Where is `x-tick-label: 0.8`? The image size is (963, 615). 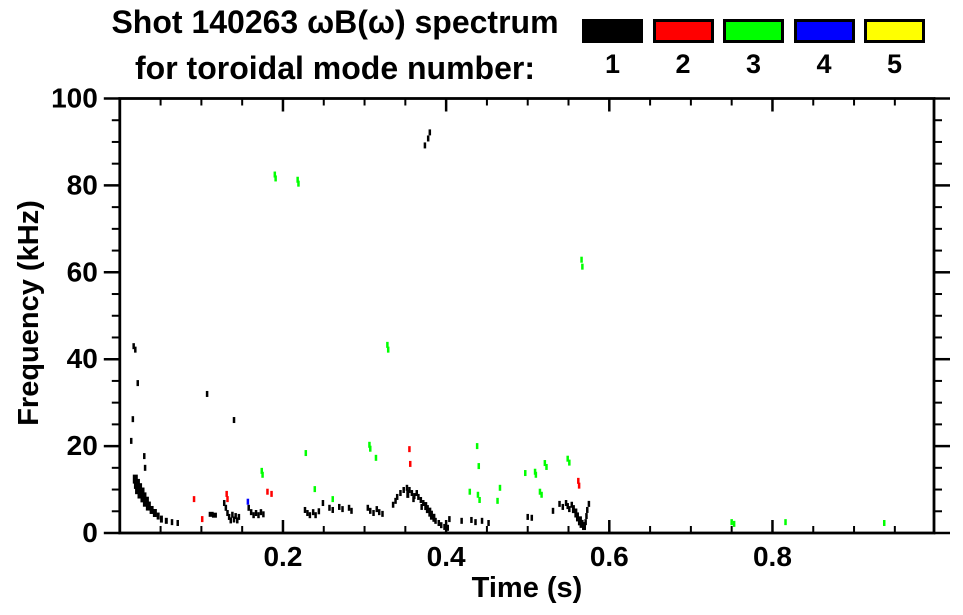 x-tick-label: 0.8 is located at coordinates (772, 556).